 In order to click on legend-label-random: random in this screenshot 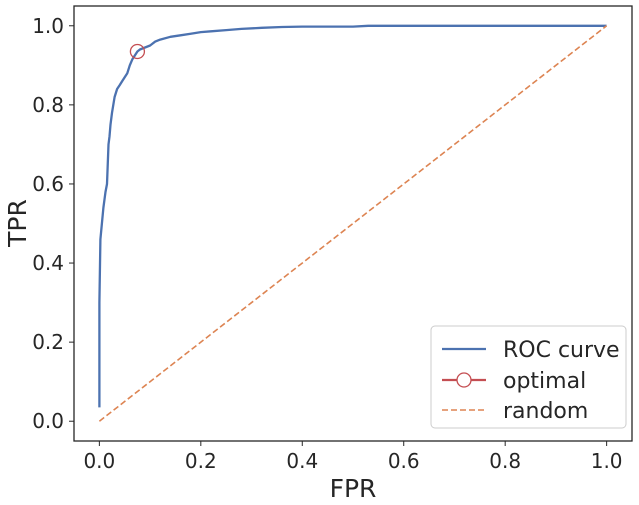, I will do `click(545, 411)`.